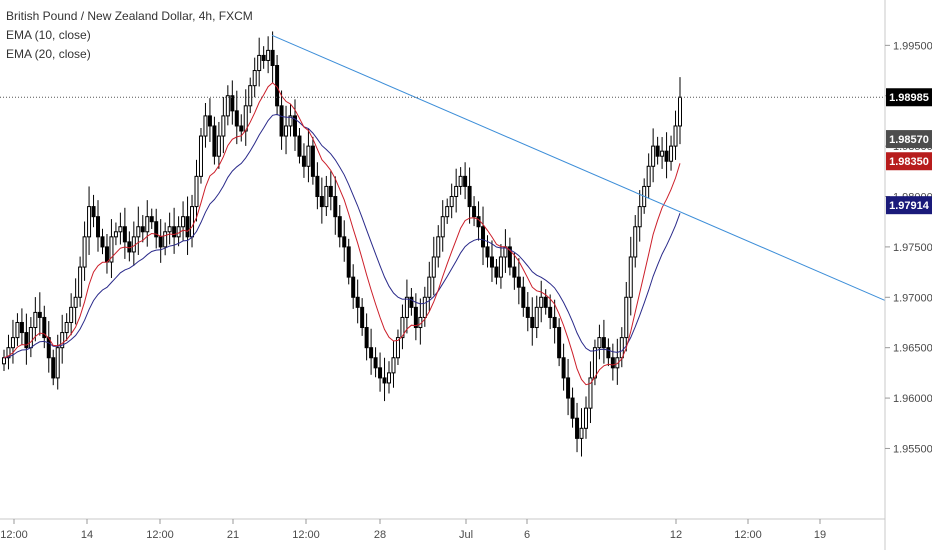 The image size is (932, 550). I want to click on x-tick-label: 21, so click(233, 535).